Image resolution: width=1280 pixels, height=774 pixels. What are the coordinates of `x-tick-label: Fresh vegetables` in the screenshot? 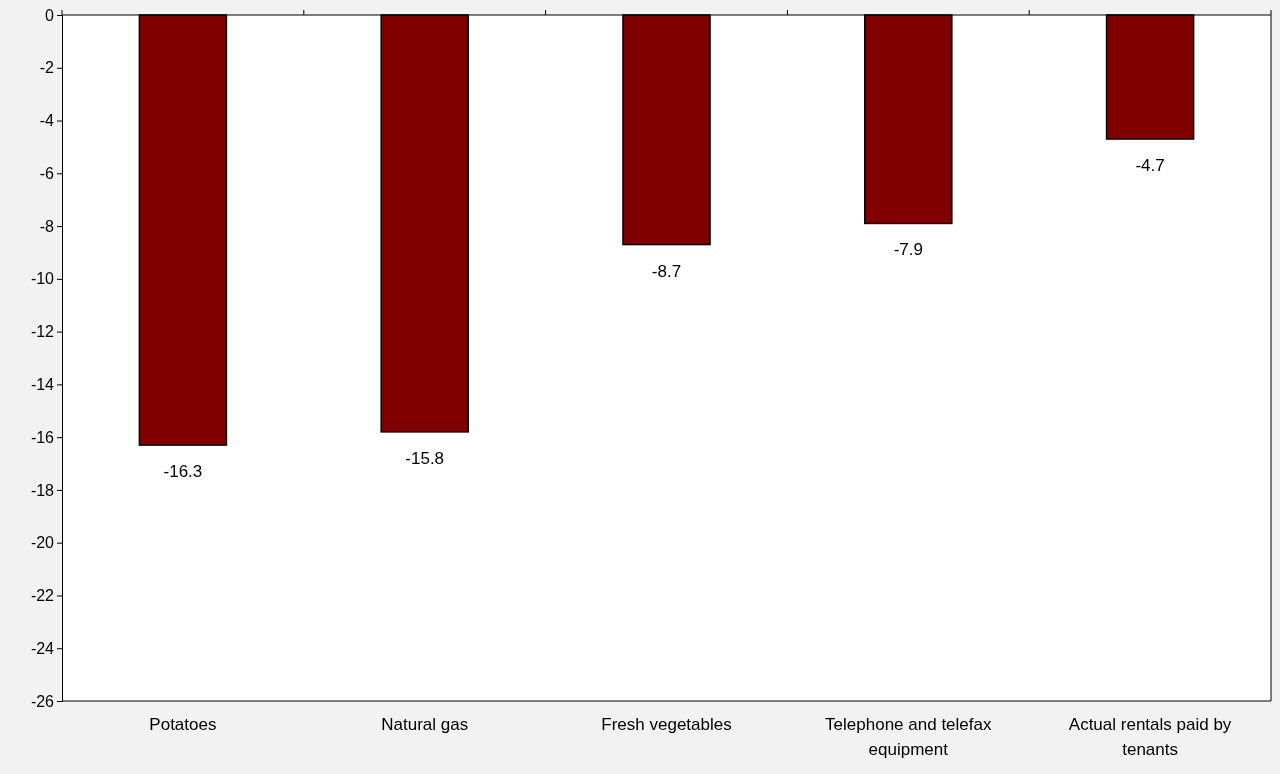 It's located at (666, 724).